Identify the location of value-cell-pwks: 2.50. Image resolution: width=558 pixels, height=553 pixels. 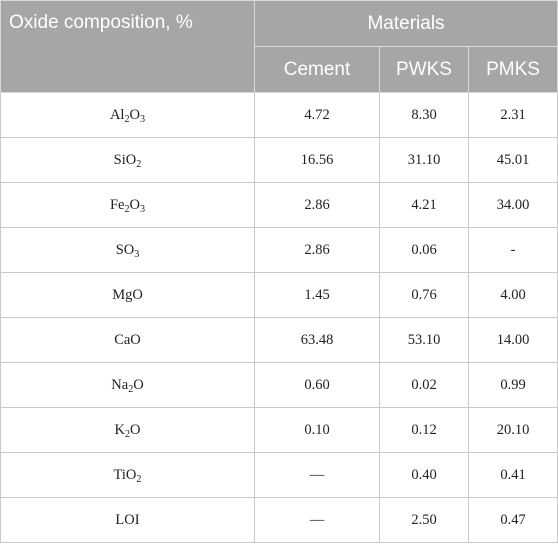
(424, 520).